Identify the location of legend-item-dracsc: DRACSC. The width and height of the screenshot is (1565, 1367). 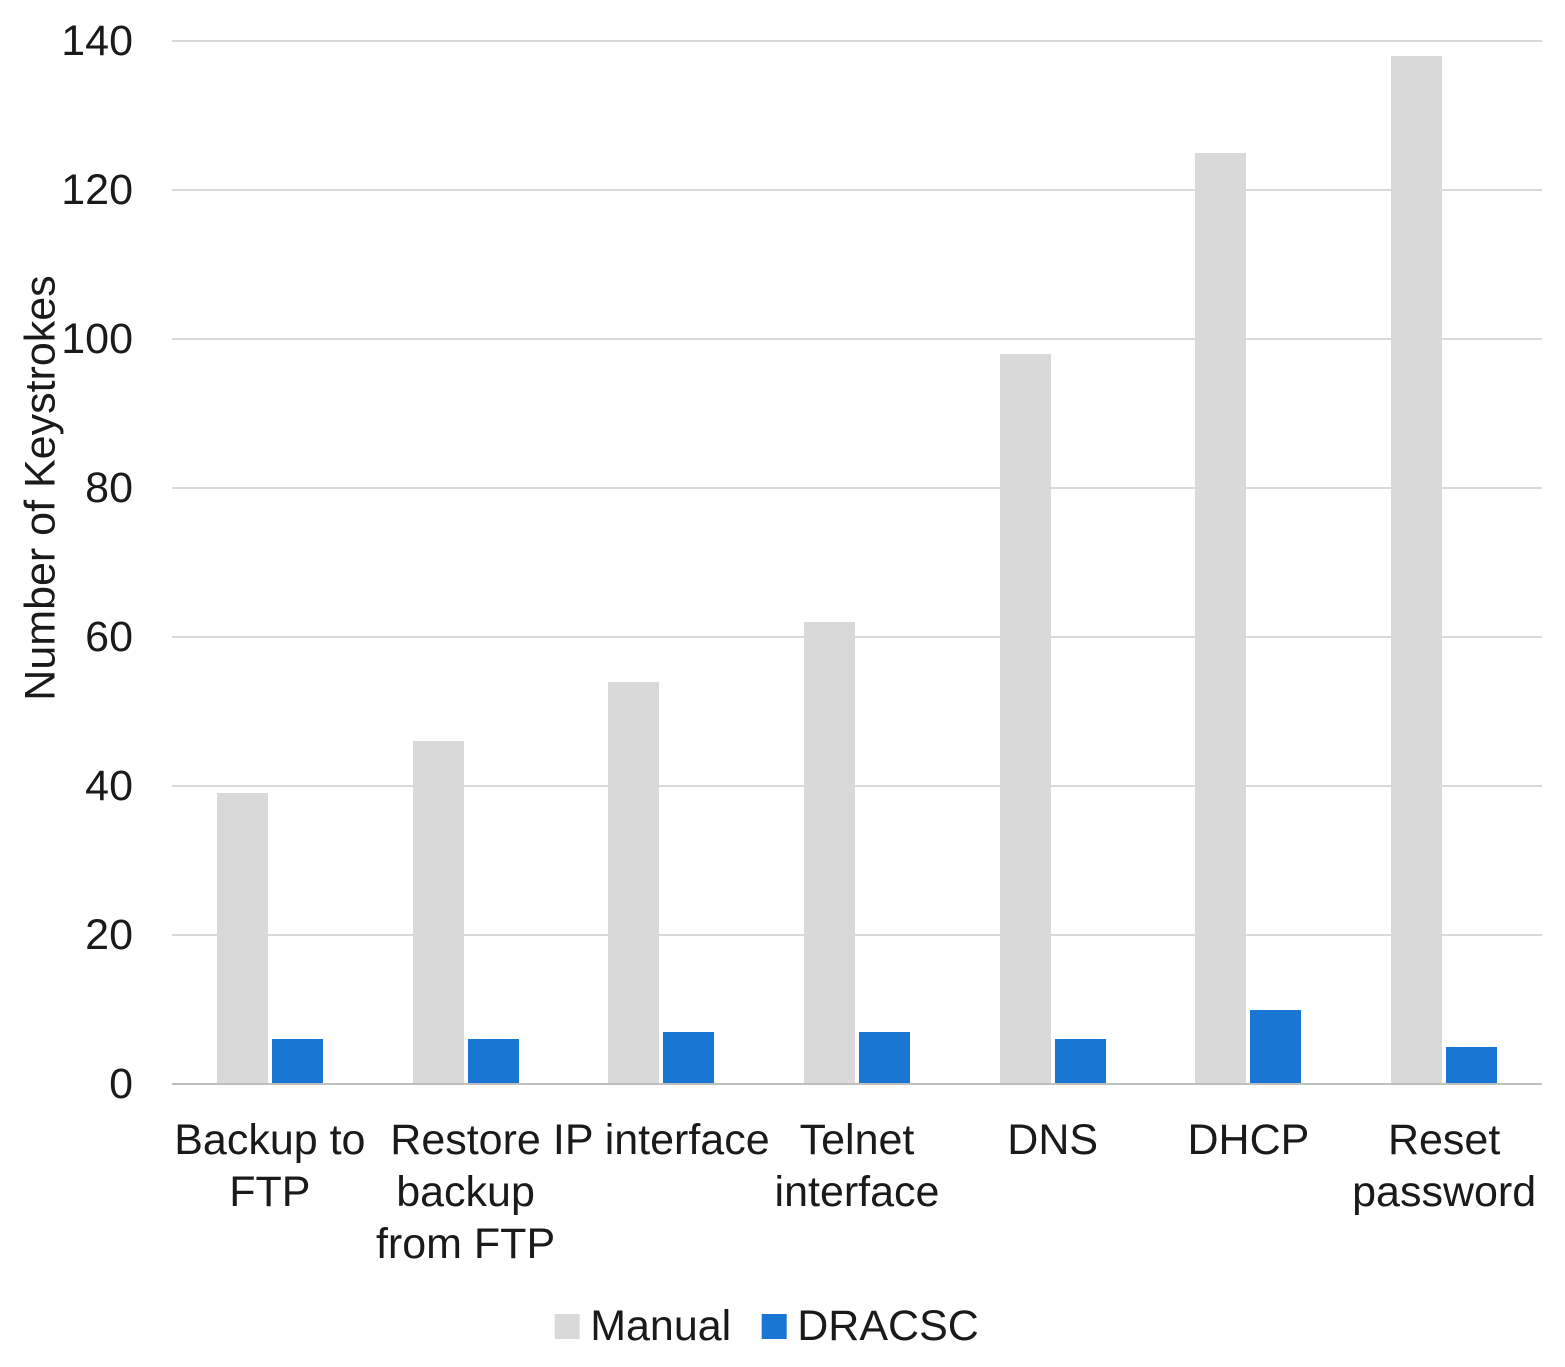
(870, 1326).